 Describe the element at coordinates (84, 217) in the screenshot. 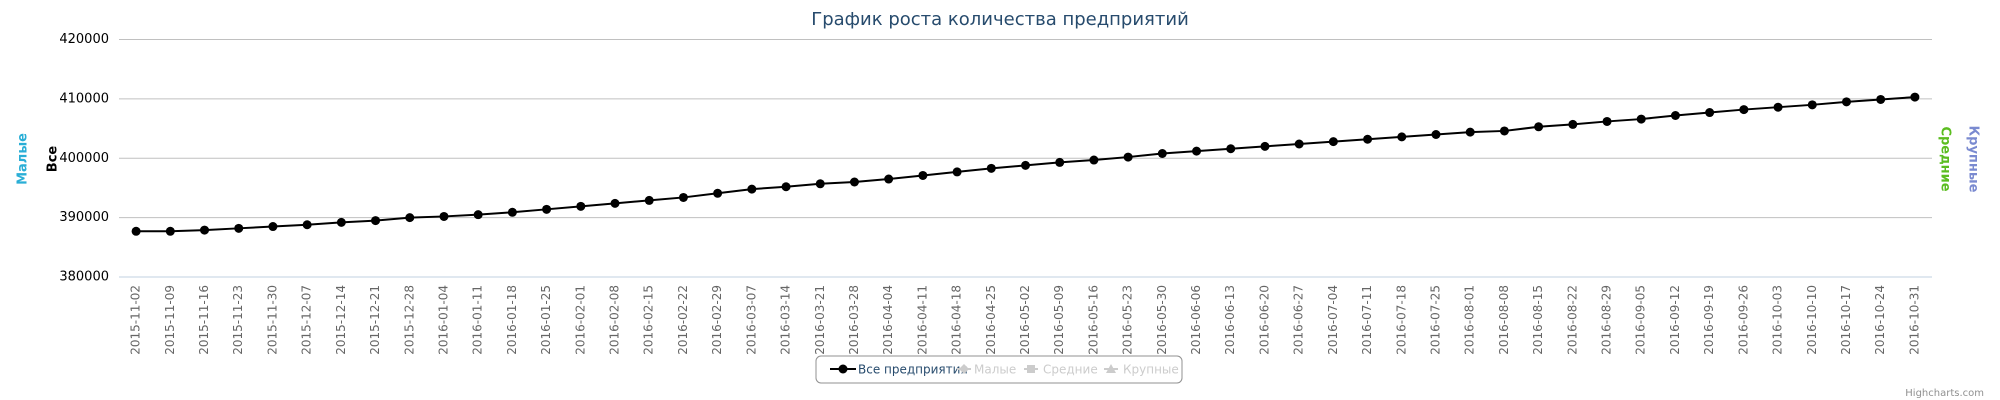

I see `y-tick-label: 390000` at that location.